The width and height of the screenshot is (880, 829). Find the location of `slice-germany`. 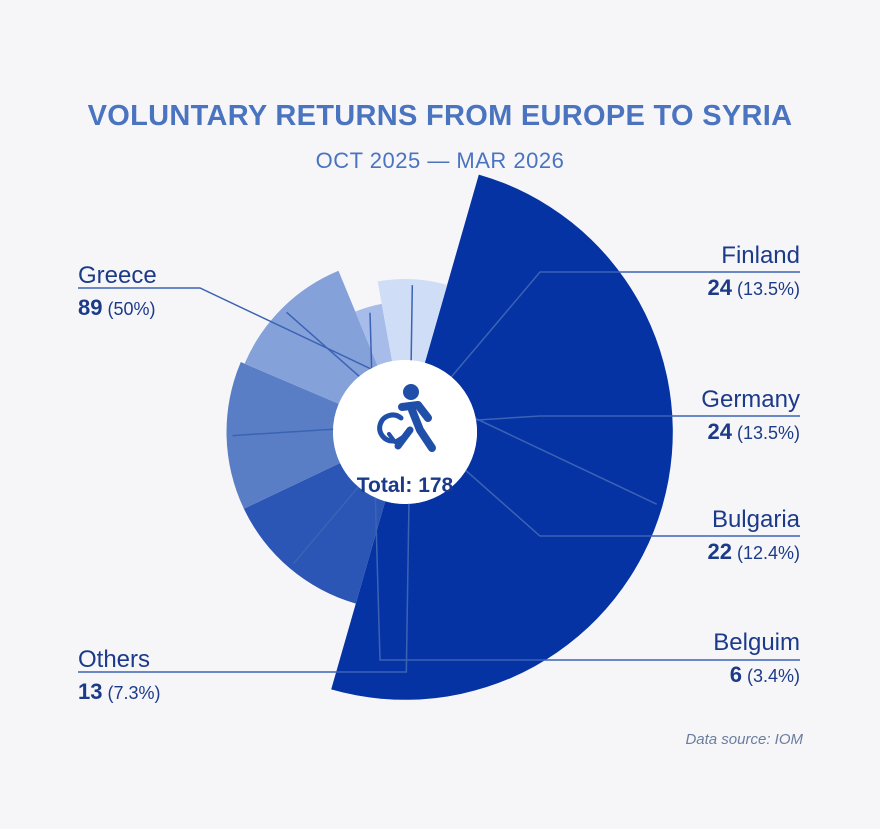

slice-germany is located at coordinates (283, 435).